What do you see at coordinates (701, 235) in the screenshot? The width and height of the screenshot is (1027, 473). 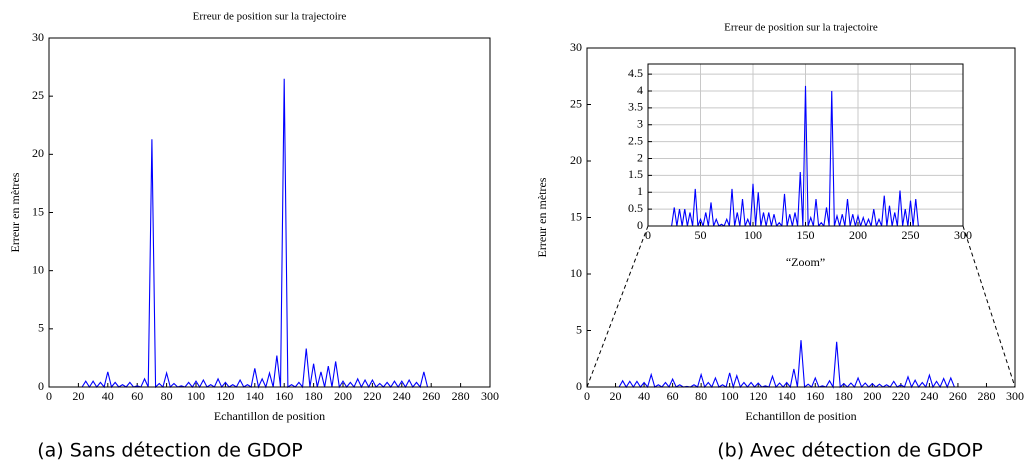 I see `x-tick-label: 50` at bounding box center [701, 235].